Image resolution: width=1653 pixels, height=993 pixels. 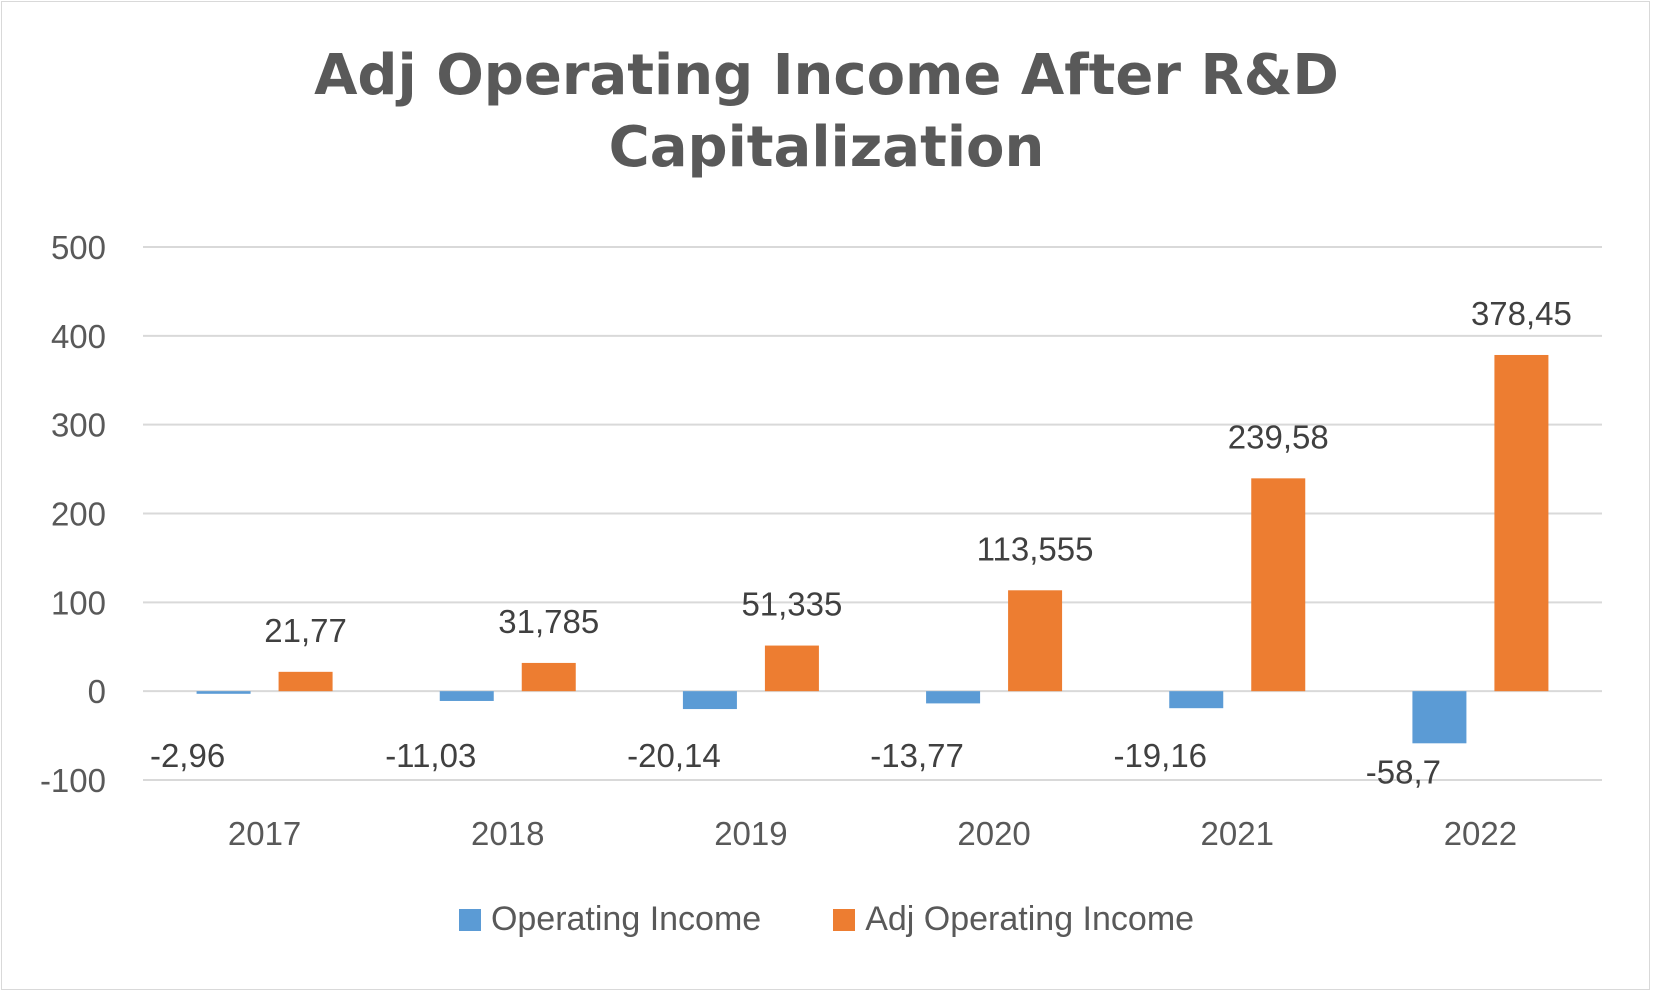 I want to click on y-tick-label-3: 200, so click(x=78, y=514).